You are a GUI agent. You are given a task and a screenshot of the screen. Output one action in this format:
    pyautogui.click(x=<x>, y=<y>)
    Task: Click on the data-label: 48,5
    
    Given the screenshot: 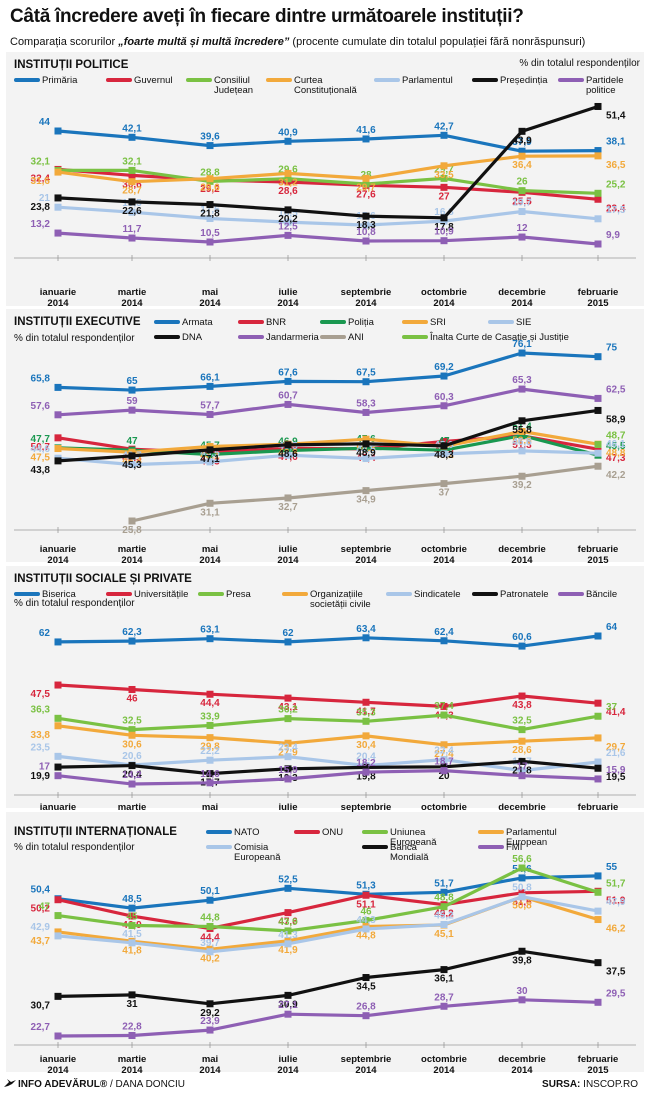 What is the action you would take?
    pyautogui.click(x=132, y=899)
    